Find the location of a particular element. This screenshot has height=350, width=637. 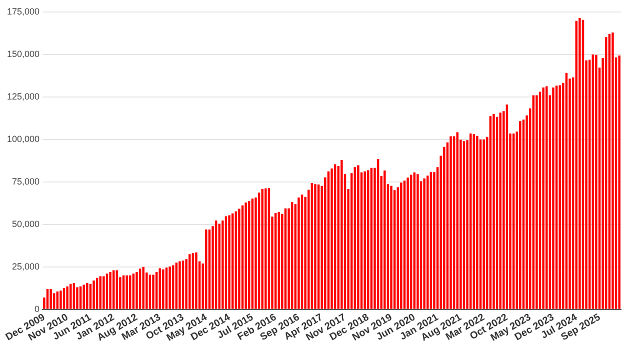

y-tick-label: 175,000 is located at coordinates (23, 11).